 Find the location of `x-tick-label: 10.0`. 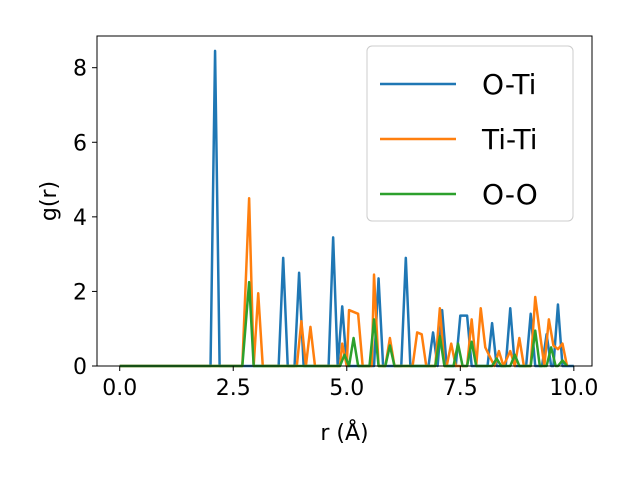

x-tick-label: 10.0 is located at coordinates (573, 388).